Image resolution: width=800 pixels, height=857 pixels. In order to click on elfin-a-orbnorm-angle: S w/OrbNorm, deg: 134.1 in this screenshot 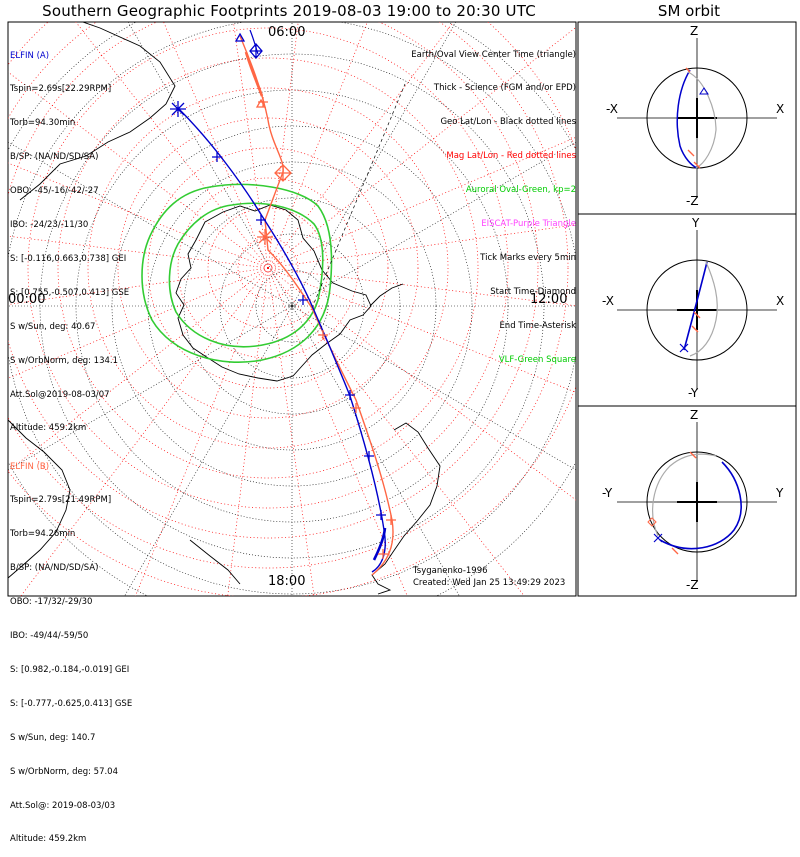, I will do `click(64, 360)`.